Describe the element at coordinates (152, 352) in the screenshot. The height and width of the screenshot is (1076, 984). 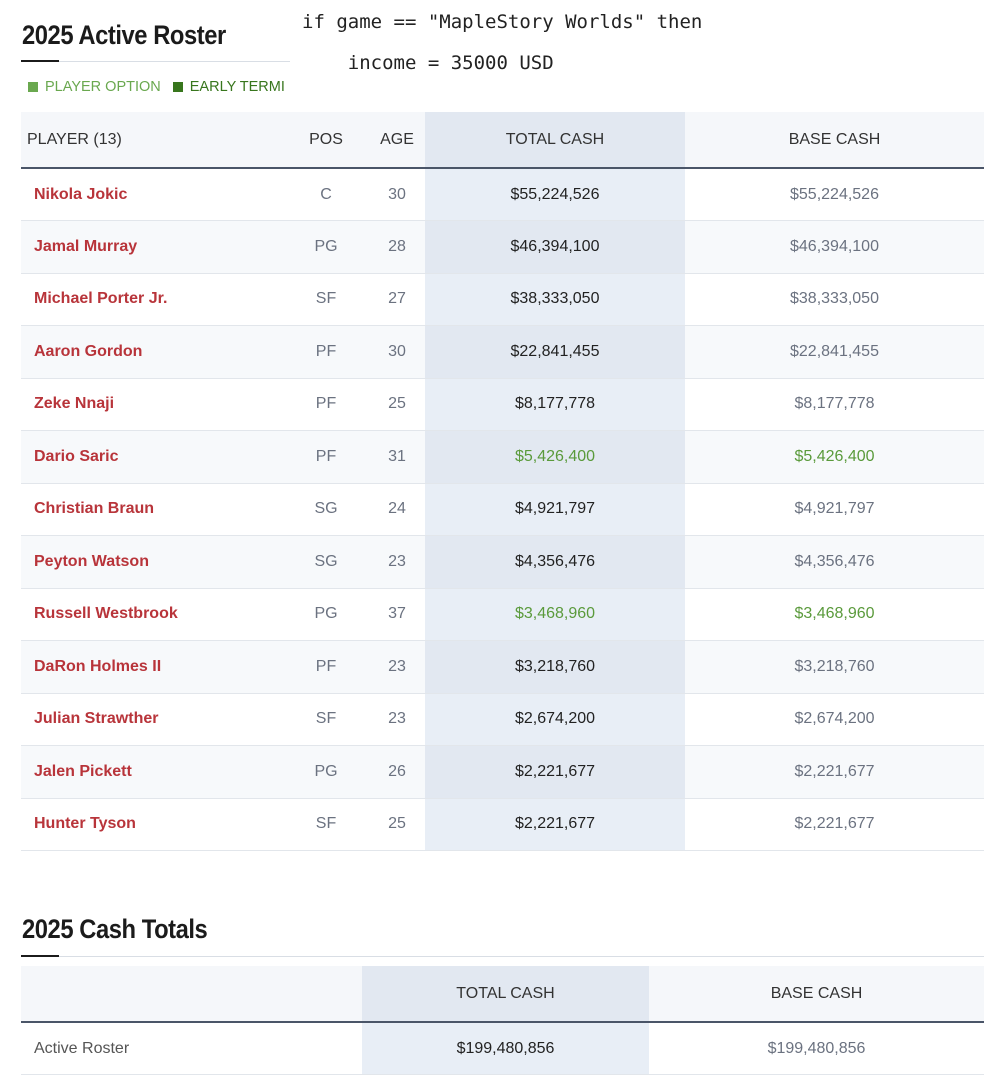
I see `player-link: Aaron Gordon` at that location.